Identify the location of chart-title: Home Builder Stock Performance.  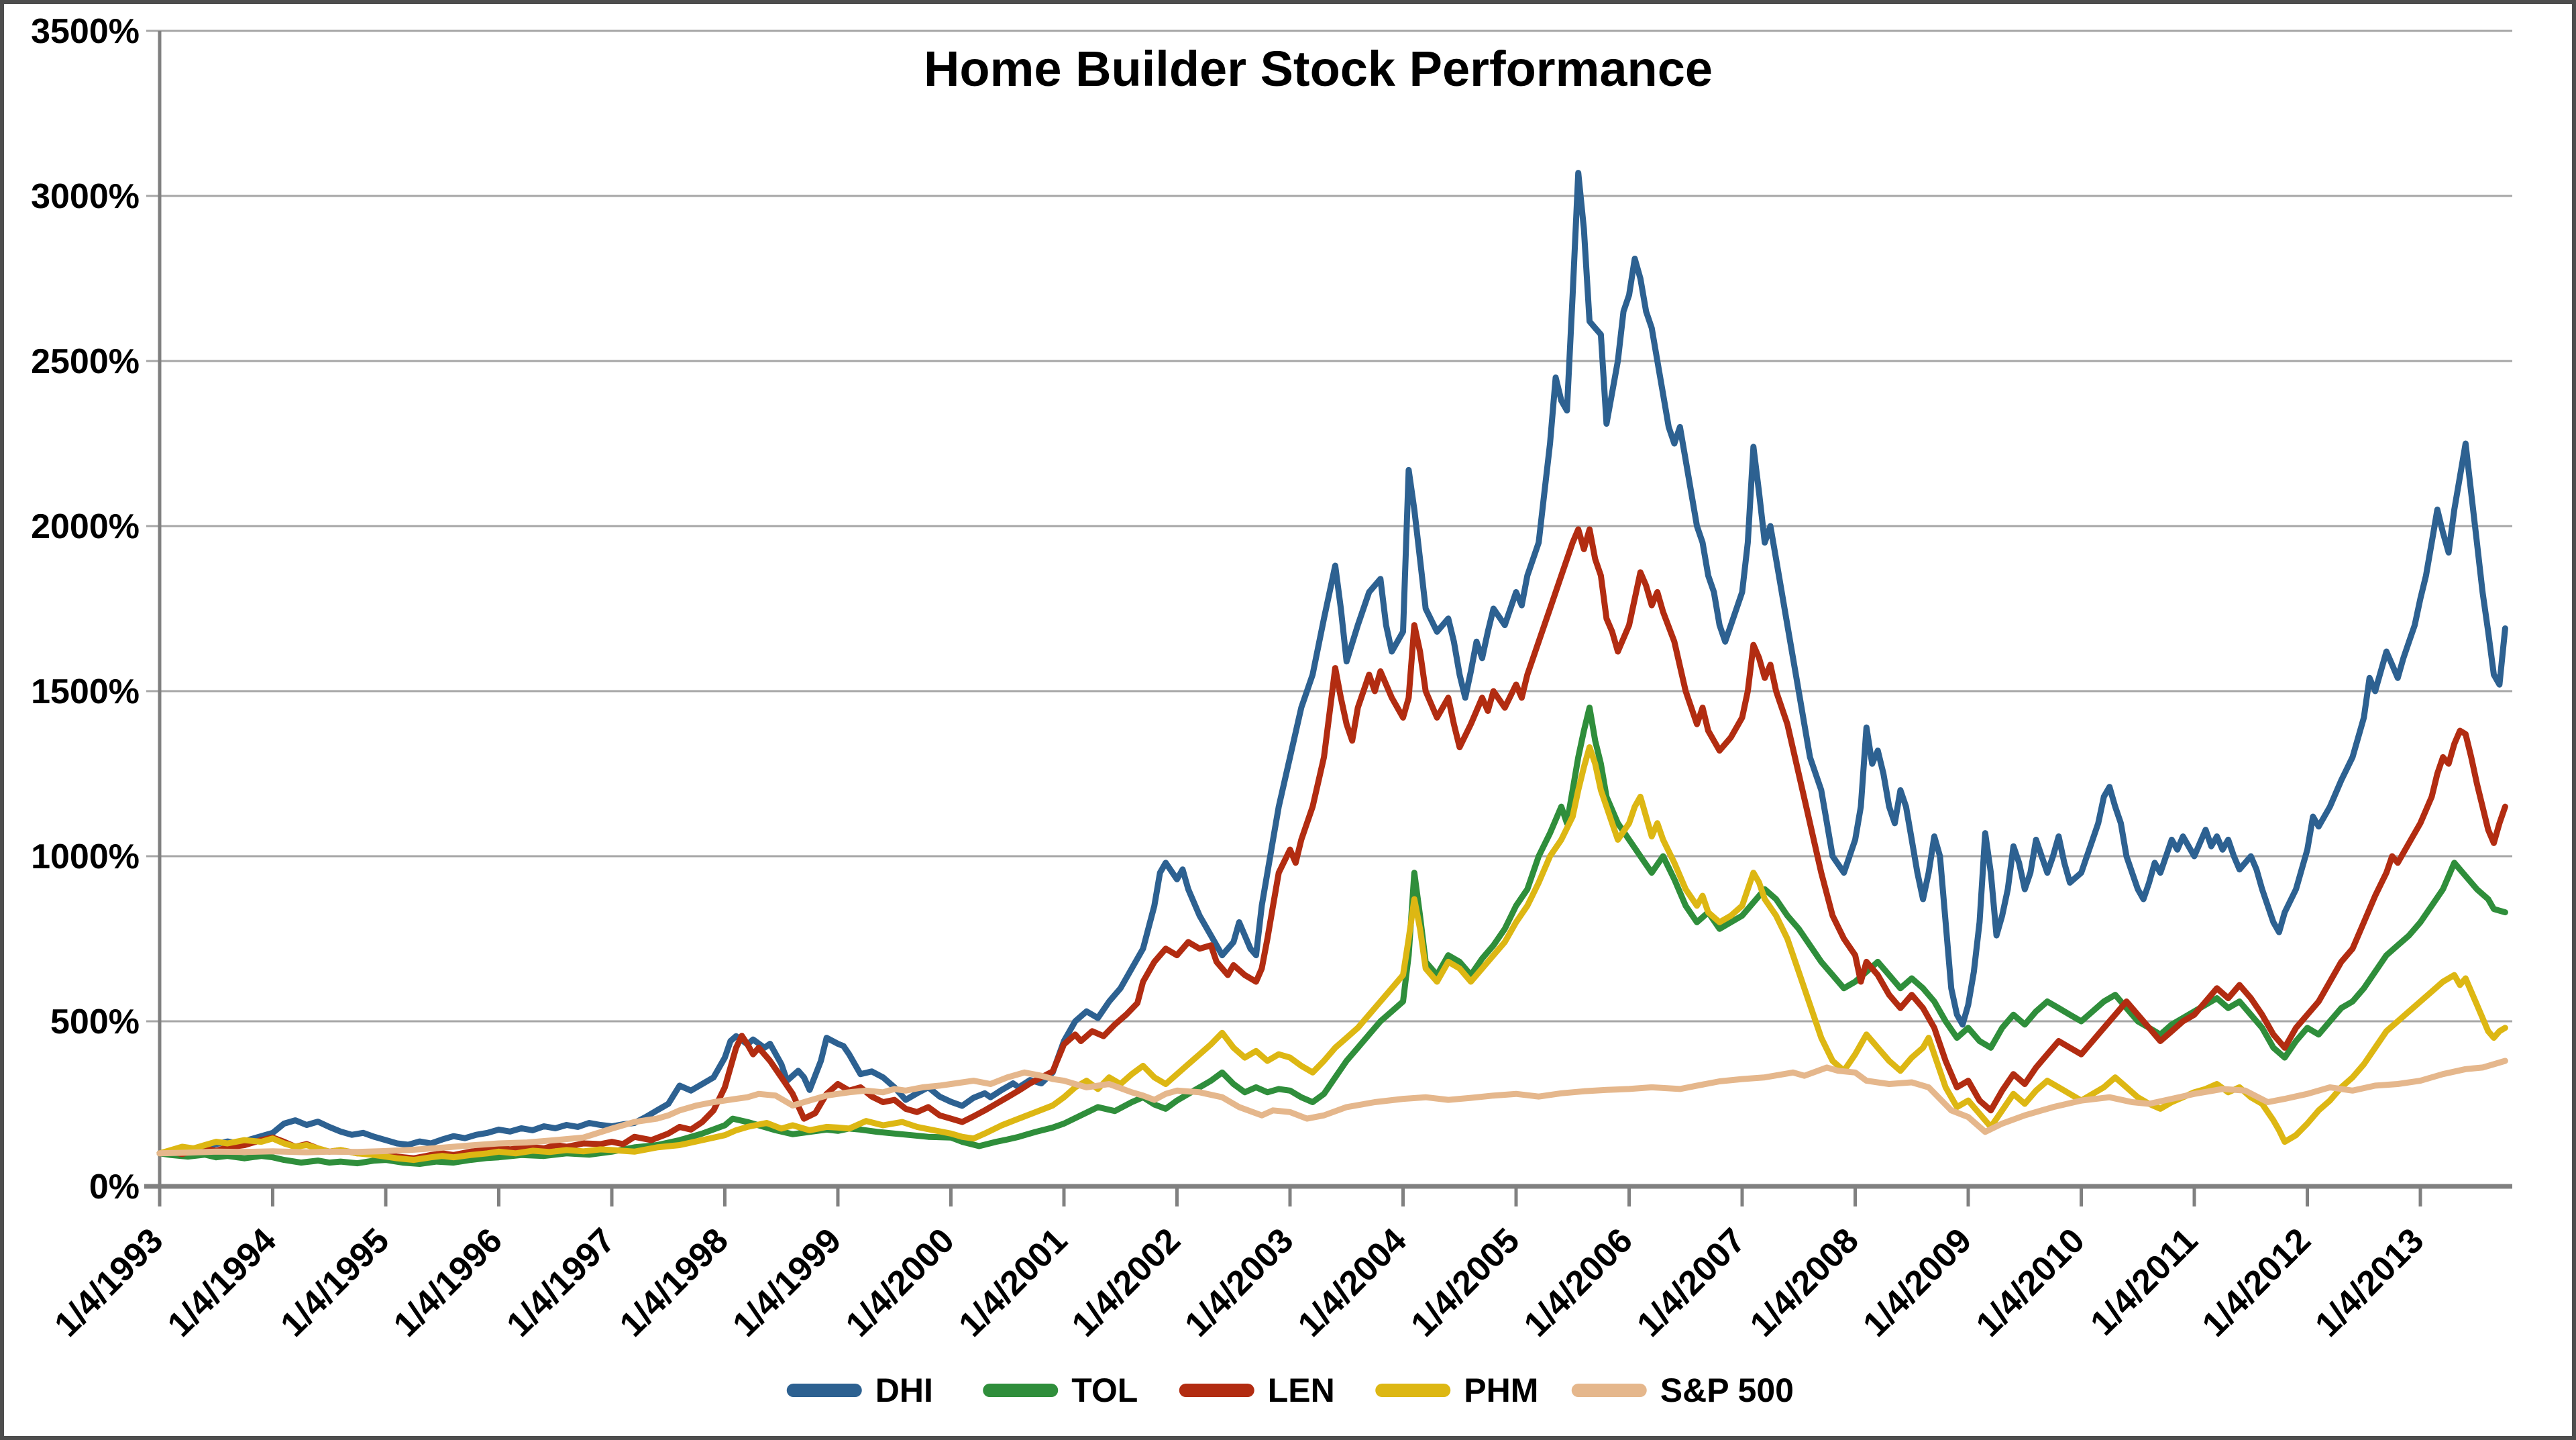
(1318, 69).